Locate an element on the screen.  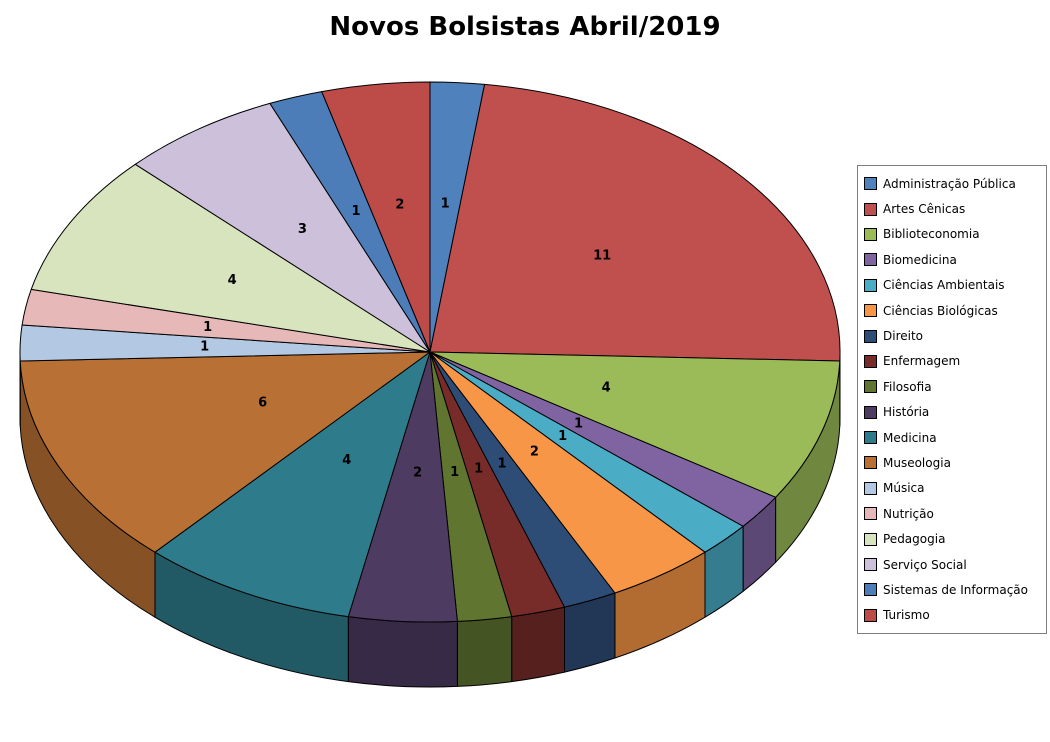
legend-item: Nutrição is located at coordinates (953, 513).